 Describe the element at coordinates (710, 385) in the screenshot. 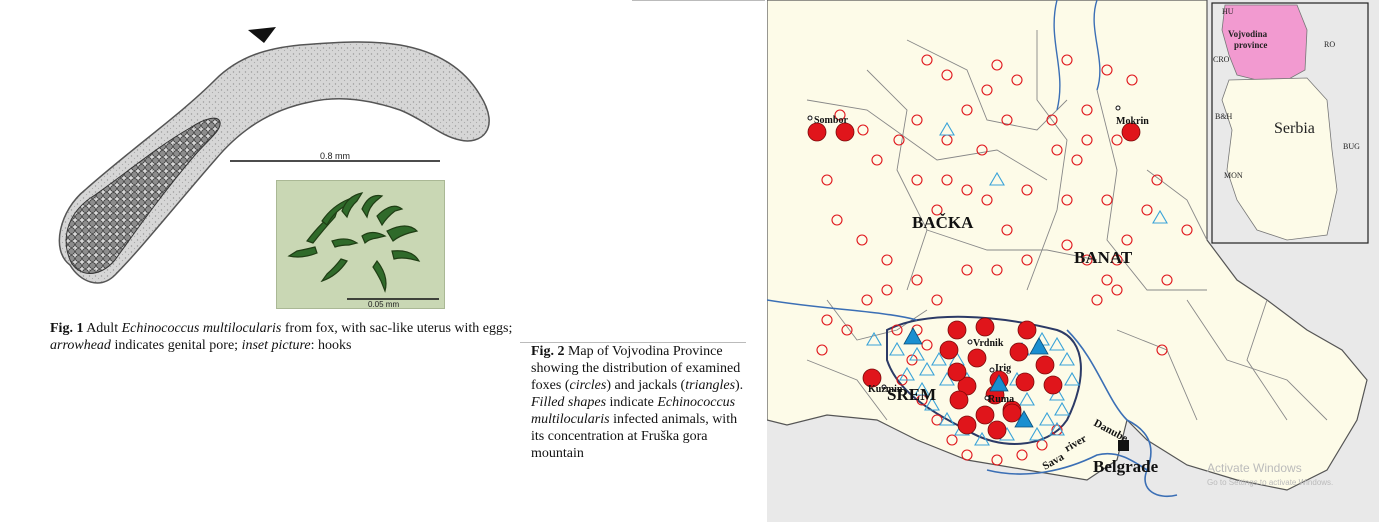

I see `caption-triangles: triangles` at that location.